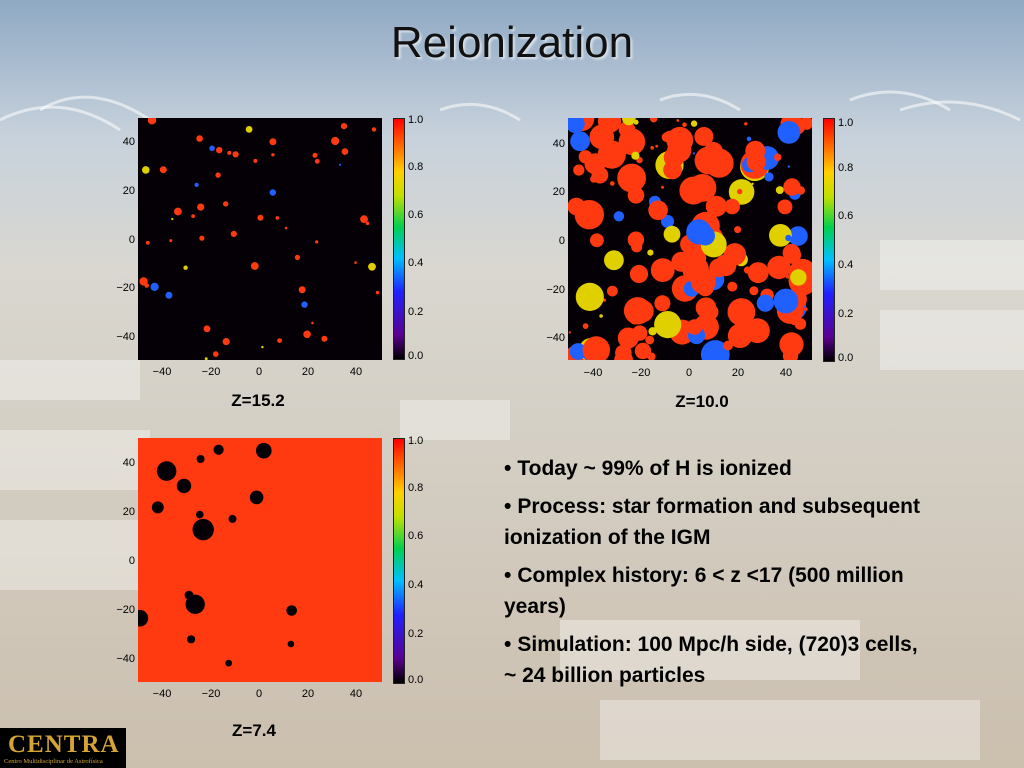  I want to click on map-background, so click(260, 560).